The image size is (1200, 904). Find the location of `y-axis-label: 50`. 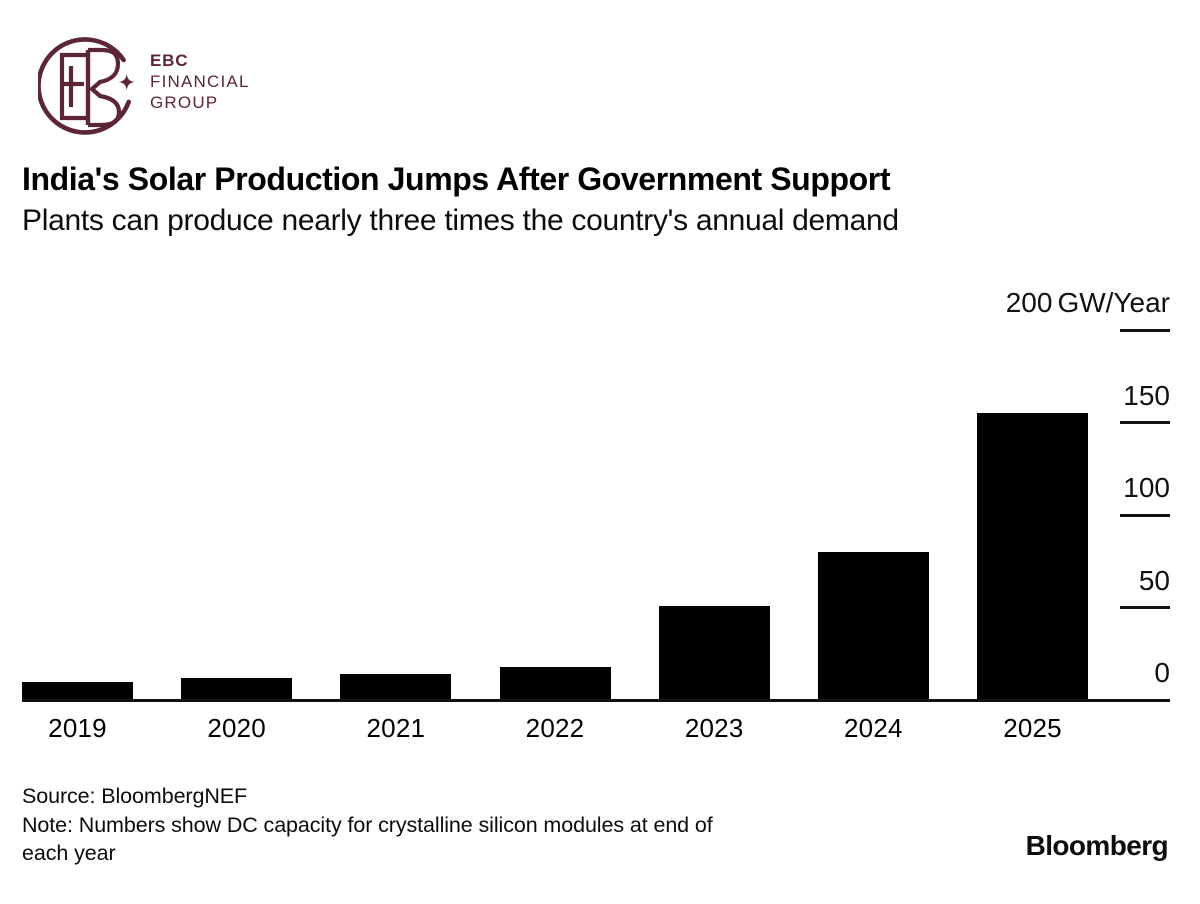

y-axis-label: 50 is located at coordinates (1154, 580).